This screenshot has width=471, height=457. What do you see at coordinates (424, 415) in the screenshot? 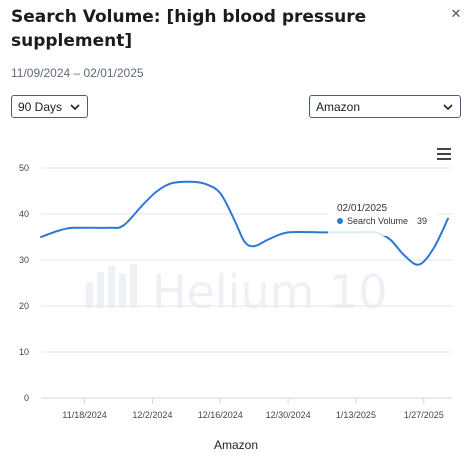
I see `x-tick-label: 1/27/2025` at bounding box center [424, 415].